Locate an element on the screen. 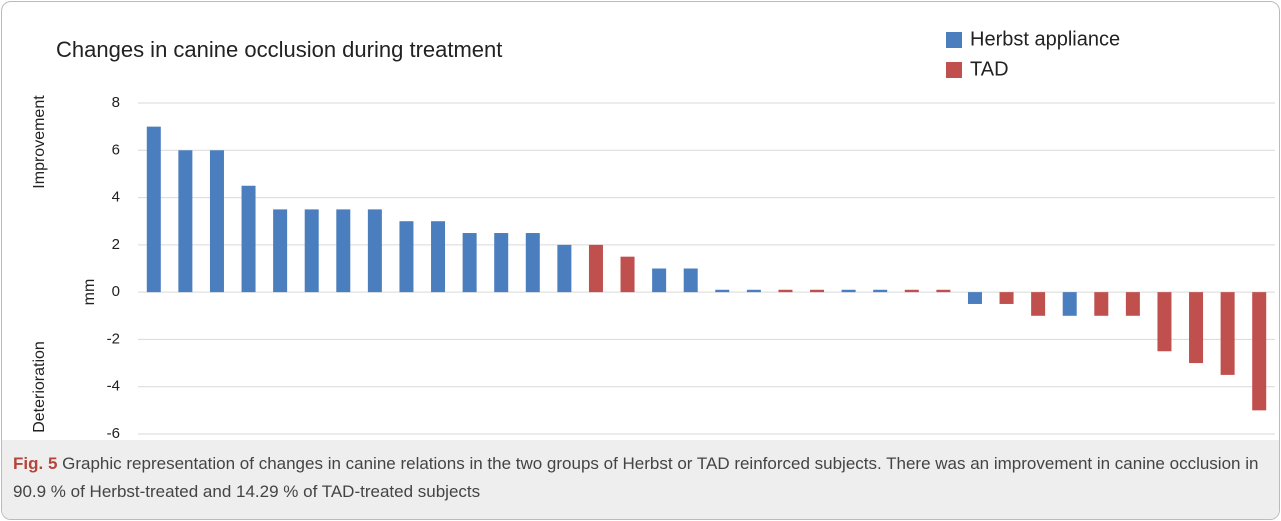 The height and width of the screenshot is (521, 1281). annotation: Improvement is located at coordinates (39, 142).